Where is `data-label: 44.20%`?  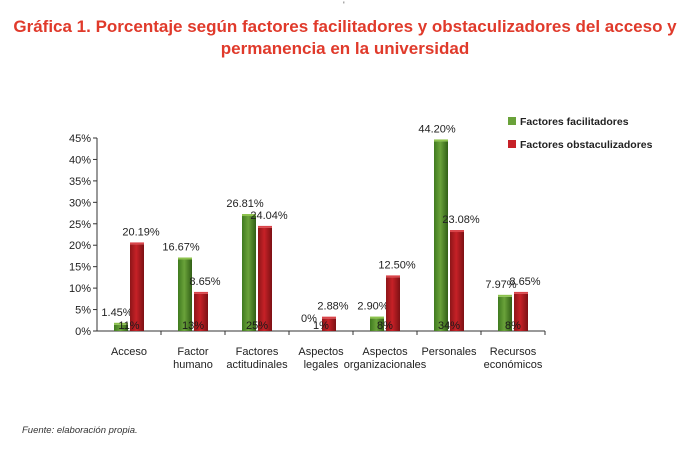 data-label: 44.20% is located at coordinates (437, 129).